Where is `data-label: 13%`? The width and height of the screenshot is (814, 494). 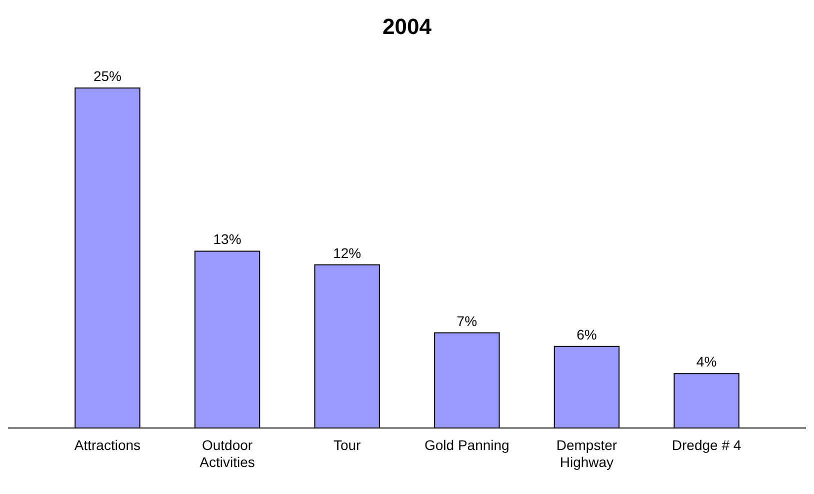
data-label: 13% is located at coordinates (227, 239).